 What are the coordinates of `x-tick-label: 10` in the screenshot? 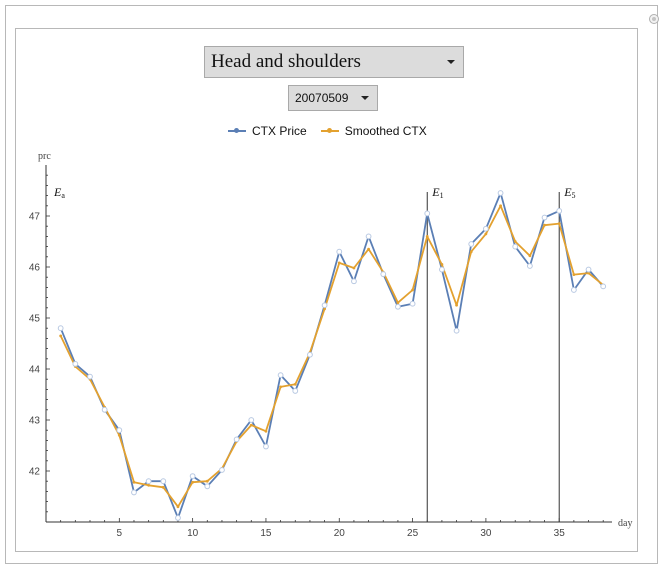 It's located at (193, 533).